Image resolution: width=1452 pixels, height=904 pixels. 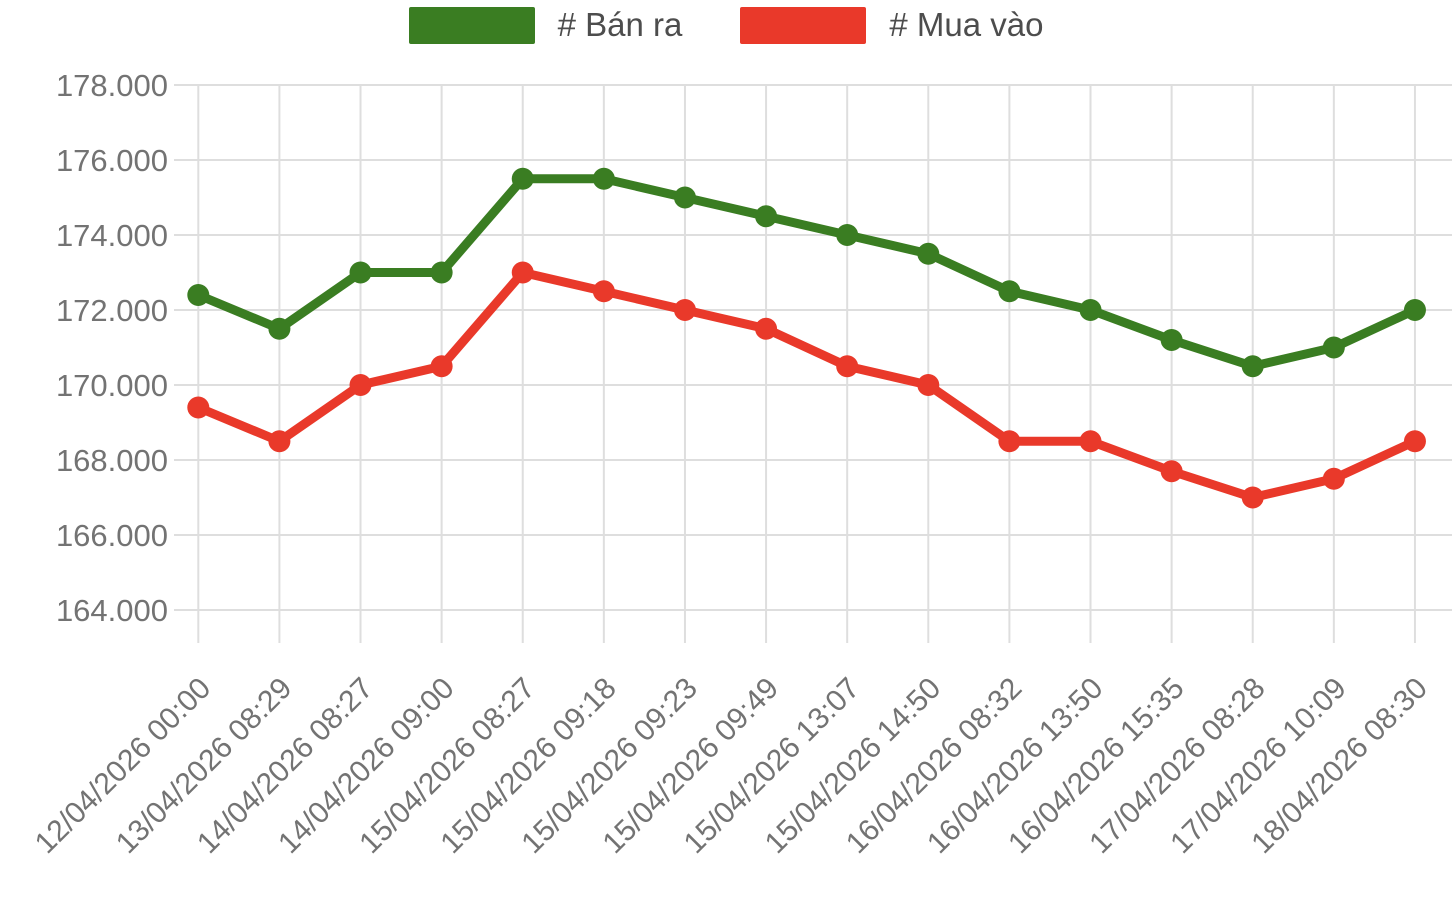 I want to click on y-axis-label: 164.000, so click(x=112, y=610).